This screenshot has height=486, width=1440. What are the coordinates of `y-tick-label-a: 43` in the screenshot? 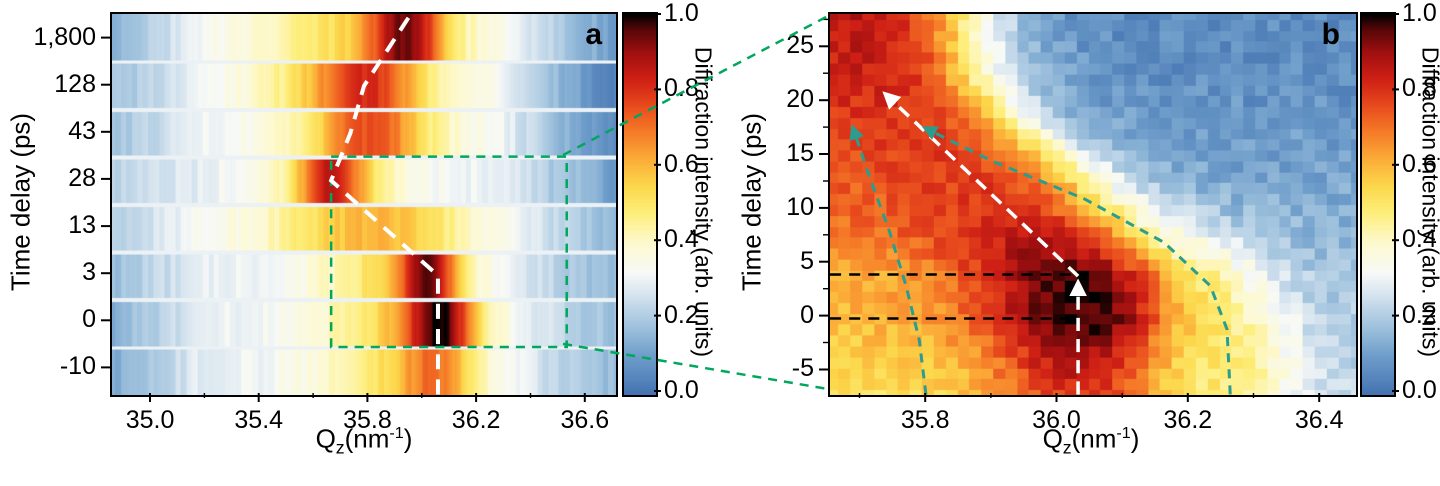 It's located at (82, 130).